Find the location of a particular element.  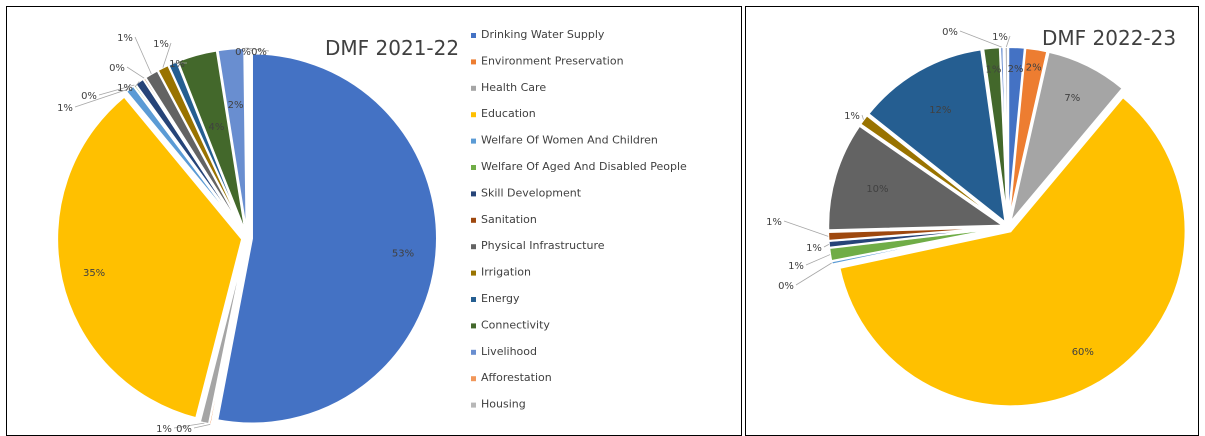

data-label-housing: 1% is located at coordinates (1000, 37).